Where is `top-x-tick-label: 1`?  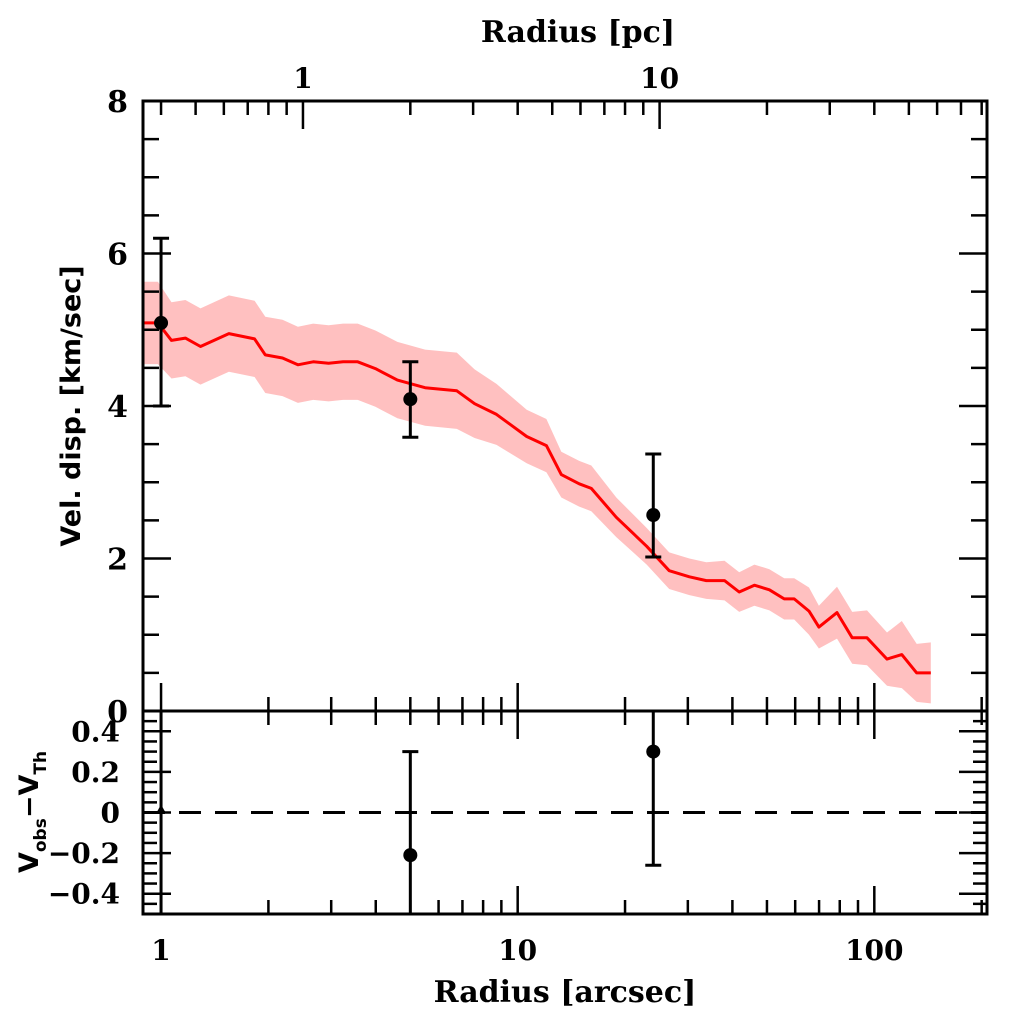
top-x-tick-label: 1 is located at coordinates (302, 78).